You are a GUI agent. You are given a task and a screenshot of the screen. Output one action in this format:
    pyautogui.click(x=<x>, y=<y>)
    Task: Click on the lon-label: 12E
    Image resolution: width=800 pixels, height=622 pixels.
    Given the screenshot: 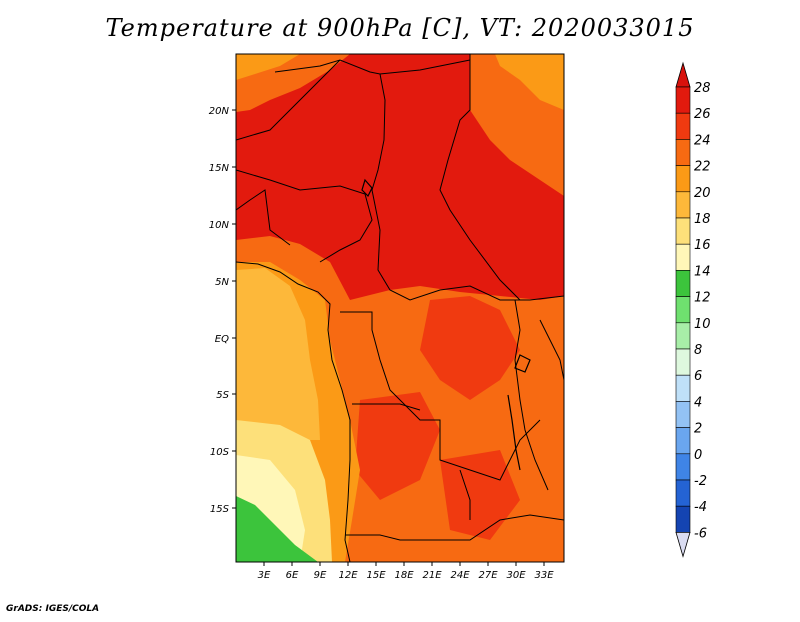 What is the action you would take?
    pyautogui.click(x=348, y=575)
    